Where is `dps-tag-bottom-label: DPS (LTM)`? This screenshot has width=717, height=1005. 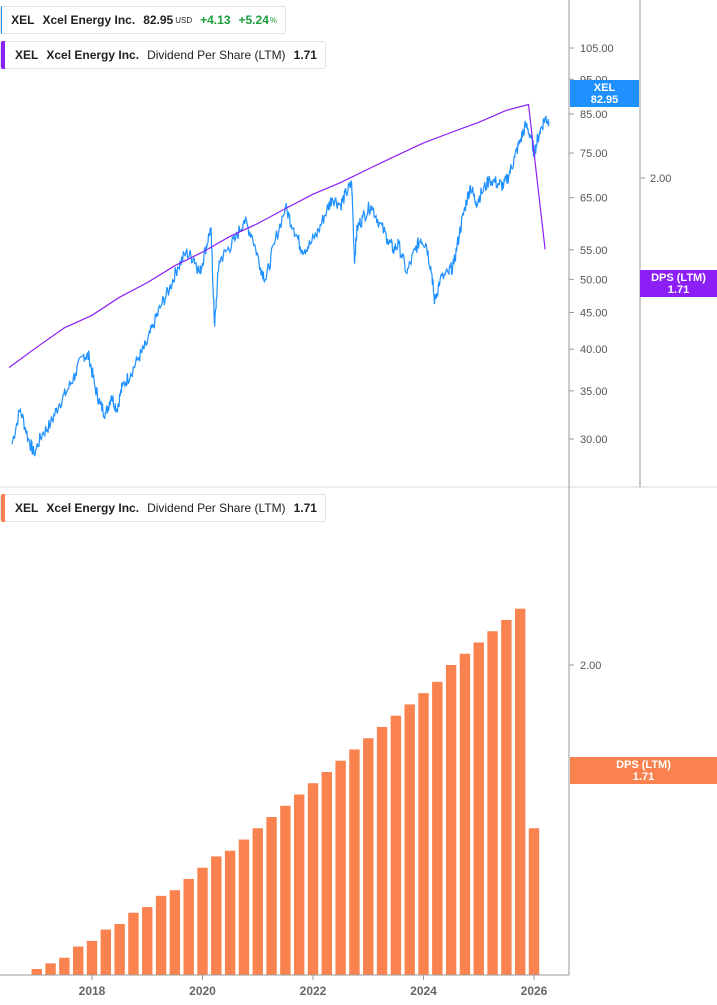
dps-tag-bottom-label: DPS (LTM) is located at coordinates (643, 765).